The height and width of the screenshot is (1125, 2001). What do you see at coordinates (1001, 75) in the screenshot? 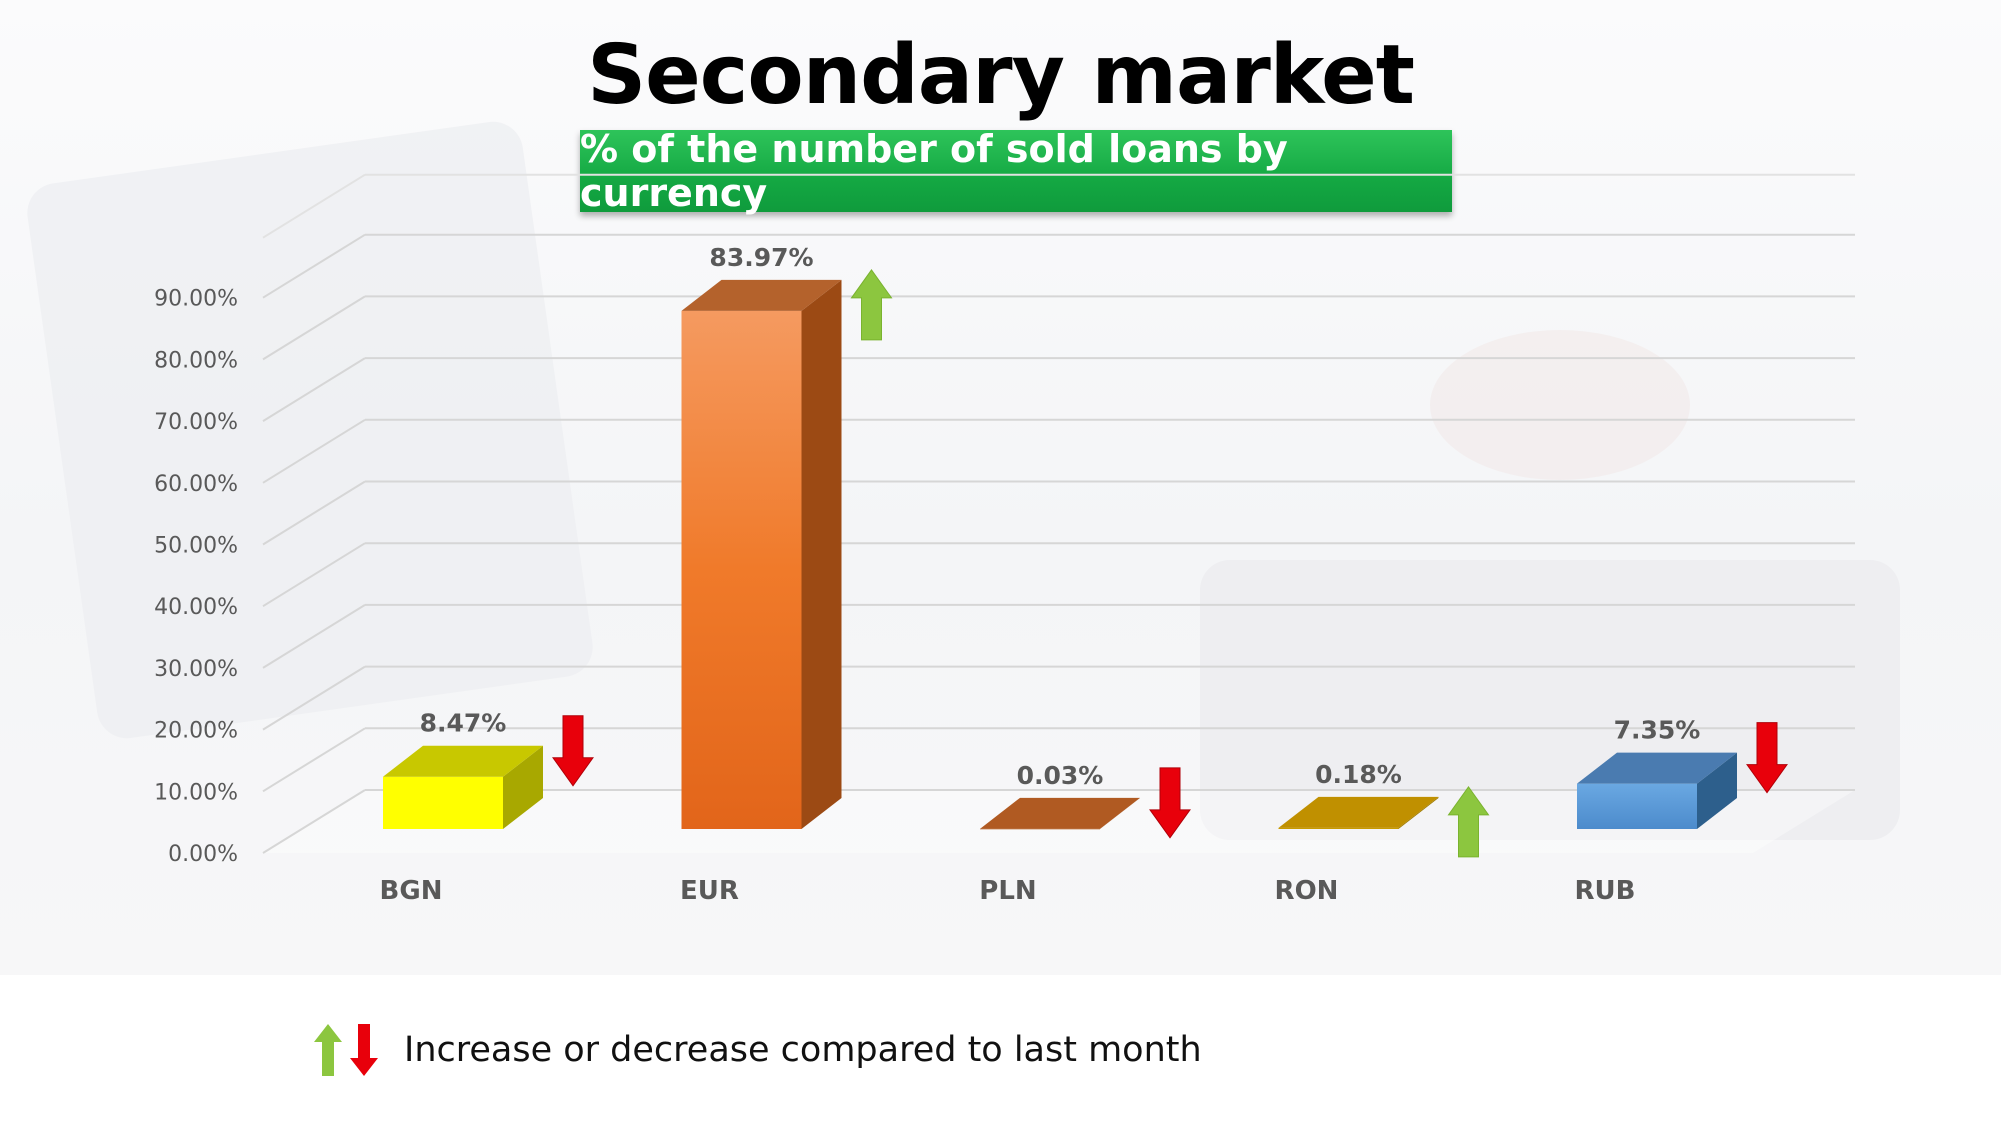
I see `chart-title: Secondary market` at bounding box center [1001, 75].